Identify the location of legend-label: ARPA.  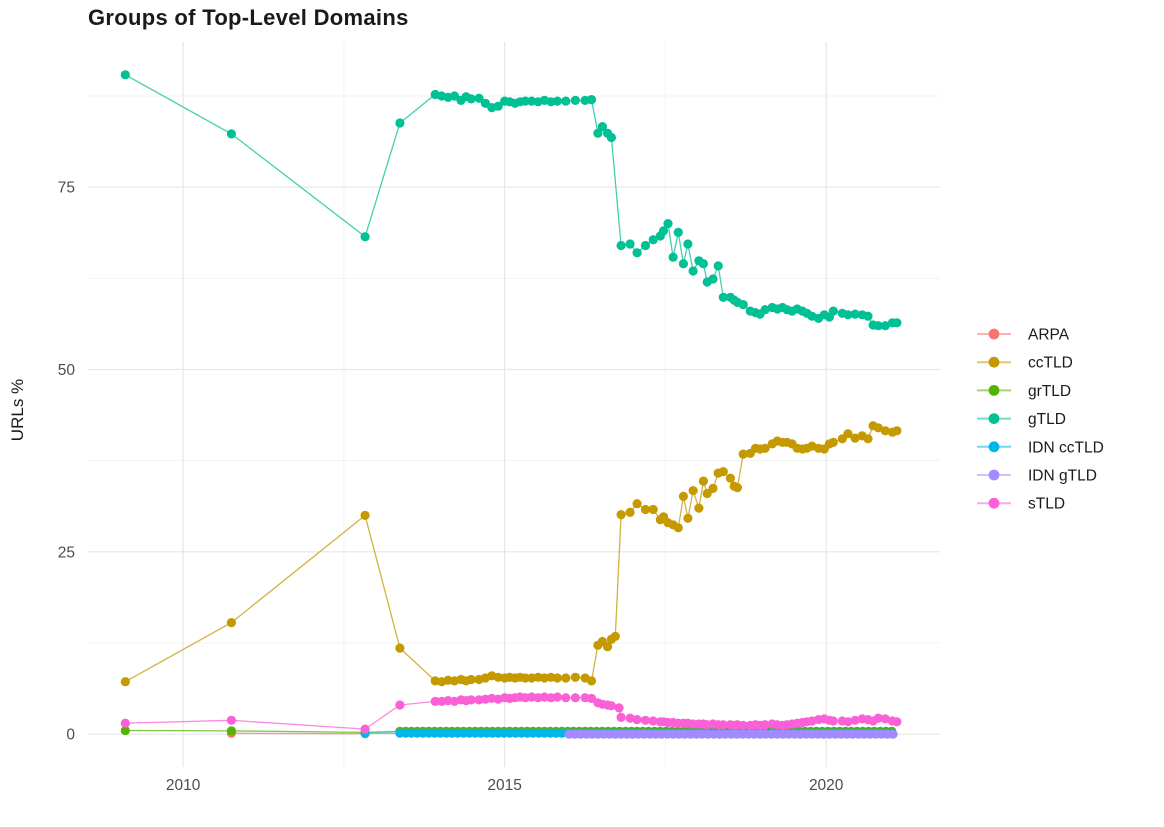
(1049, 335).